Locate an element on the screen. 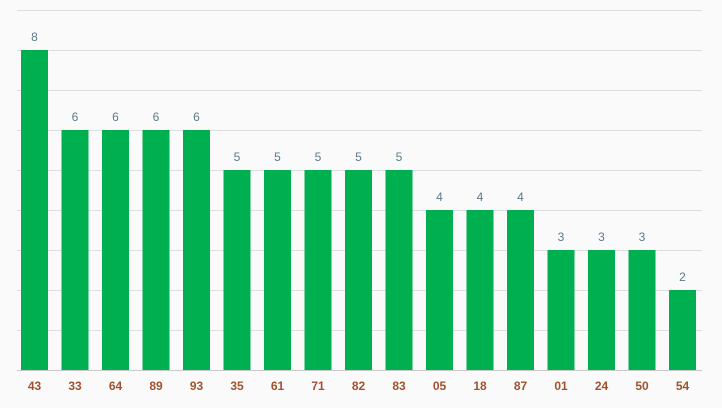 The width and height of the screenshot is (722, 408). value-label-83: 5 is located at coordinates (399, 157).